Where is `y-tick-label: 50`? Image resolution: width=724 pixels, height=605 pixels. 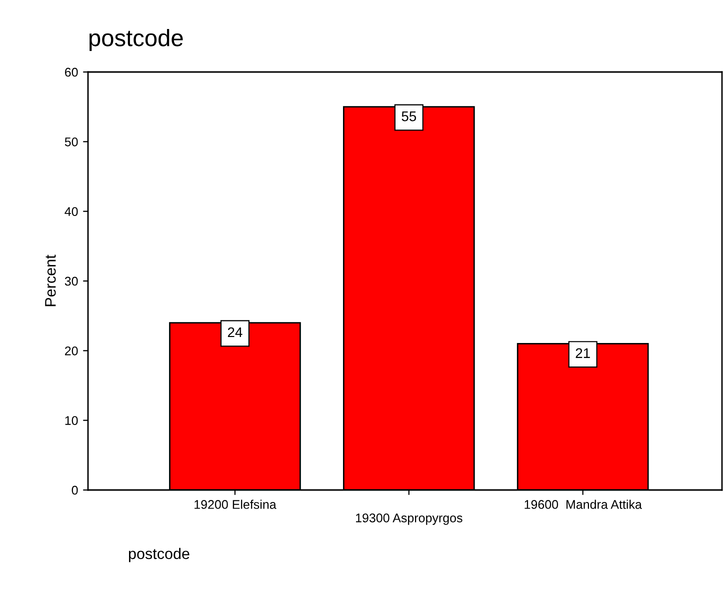
y-tick-label: 50 is located at coordinates (71, 141).